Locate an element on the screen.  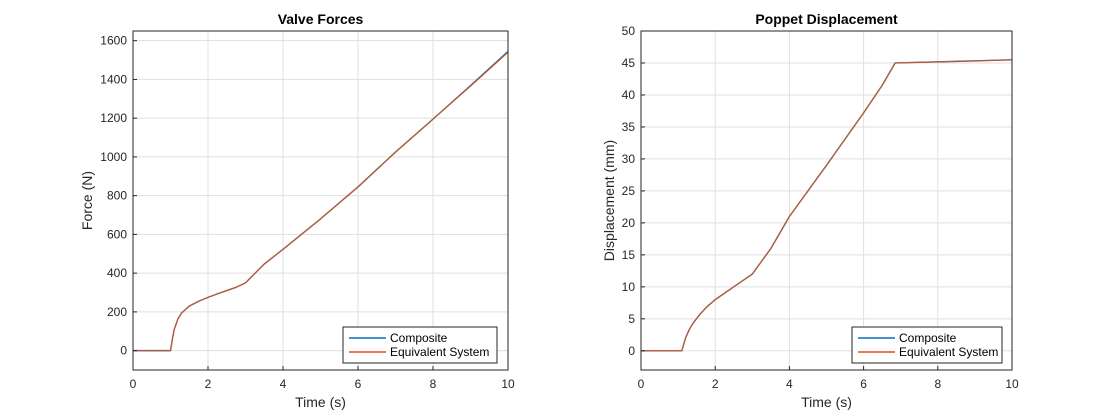
y-tick-label: 15 is located at coordinates (629, 255).